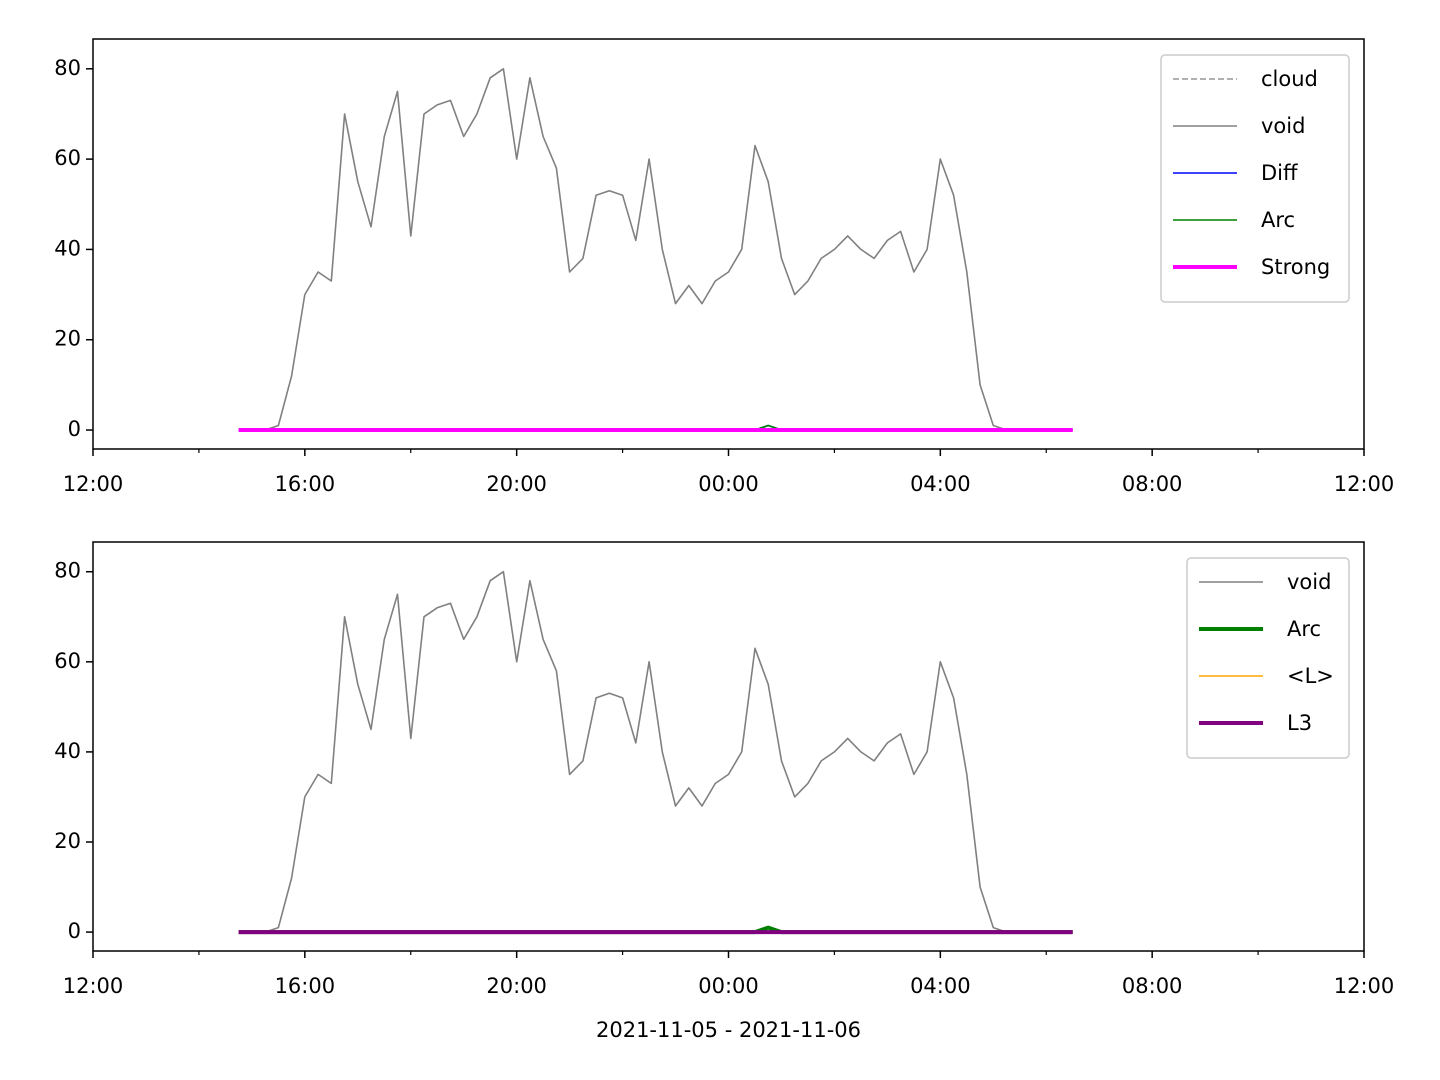 This screenshot has height=1080, width=1440. I want to click on legend-label: Diff, so click(1279, 173).